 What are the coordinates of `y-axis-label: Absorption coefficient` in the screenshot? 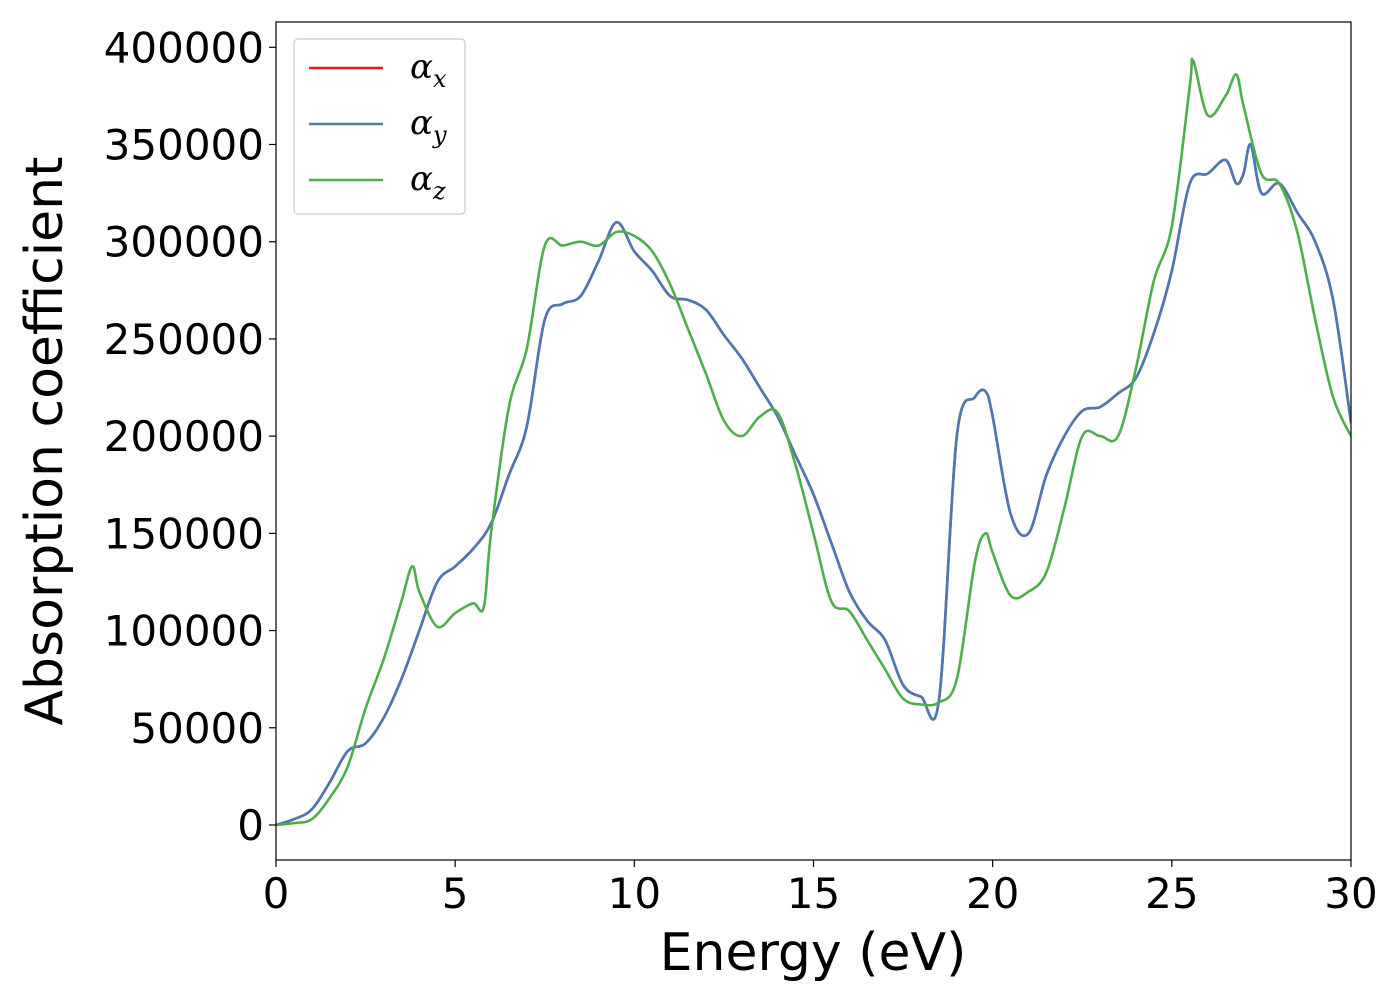 It's located at (45, 440).